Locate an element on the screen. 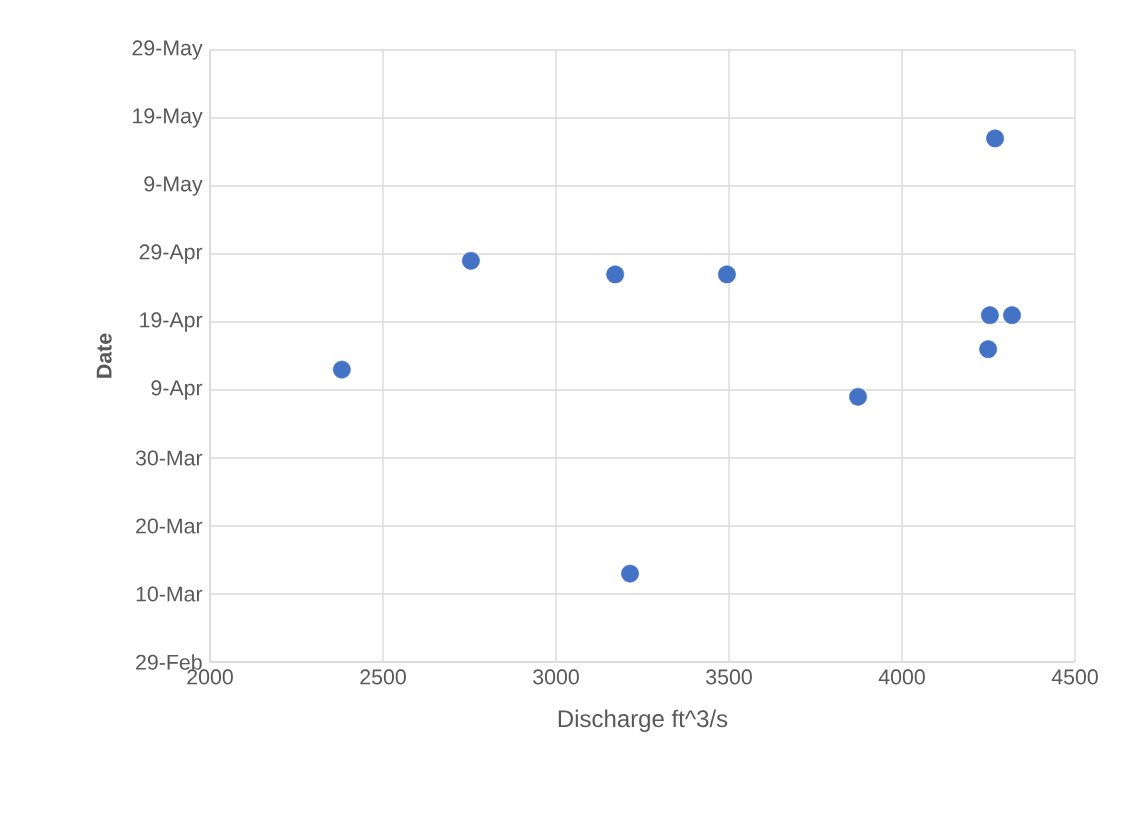  x-axis-title: Discharge ft^3/s is located at coordinates (643, 720).